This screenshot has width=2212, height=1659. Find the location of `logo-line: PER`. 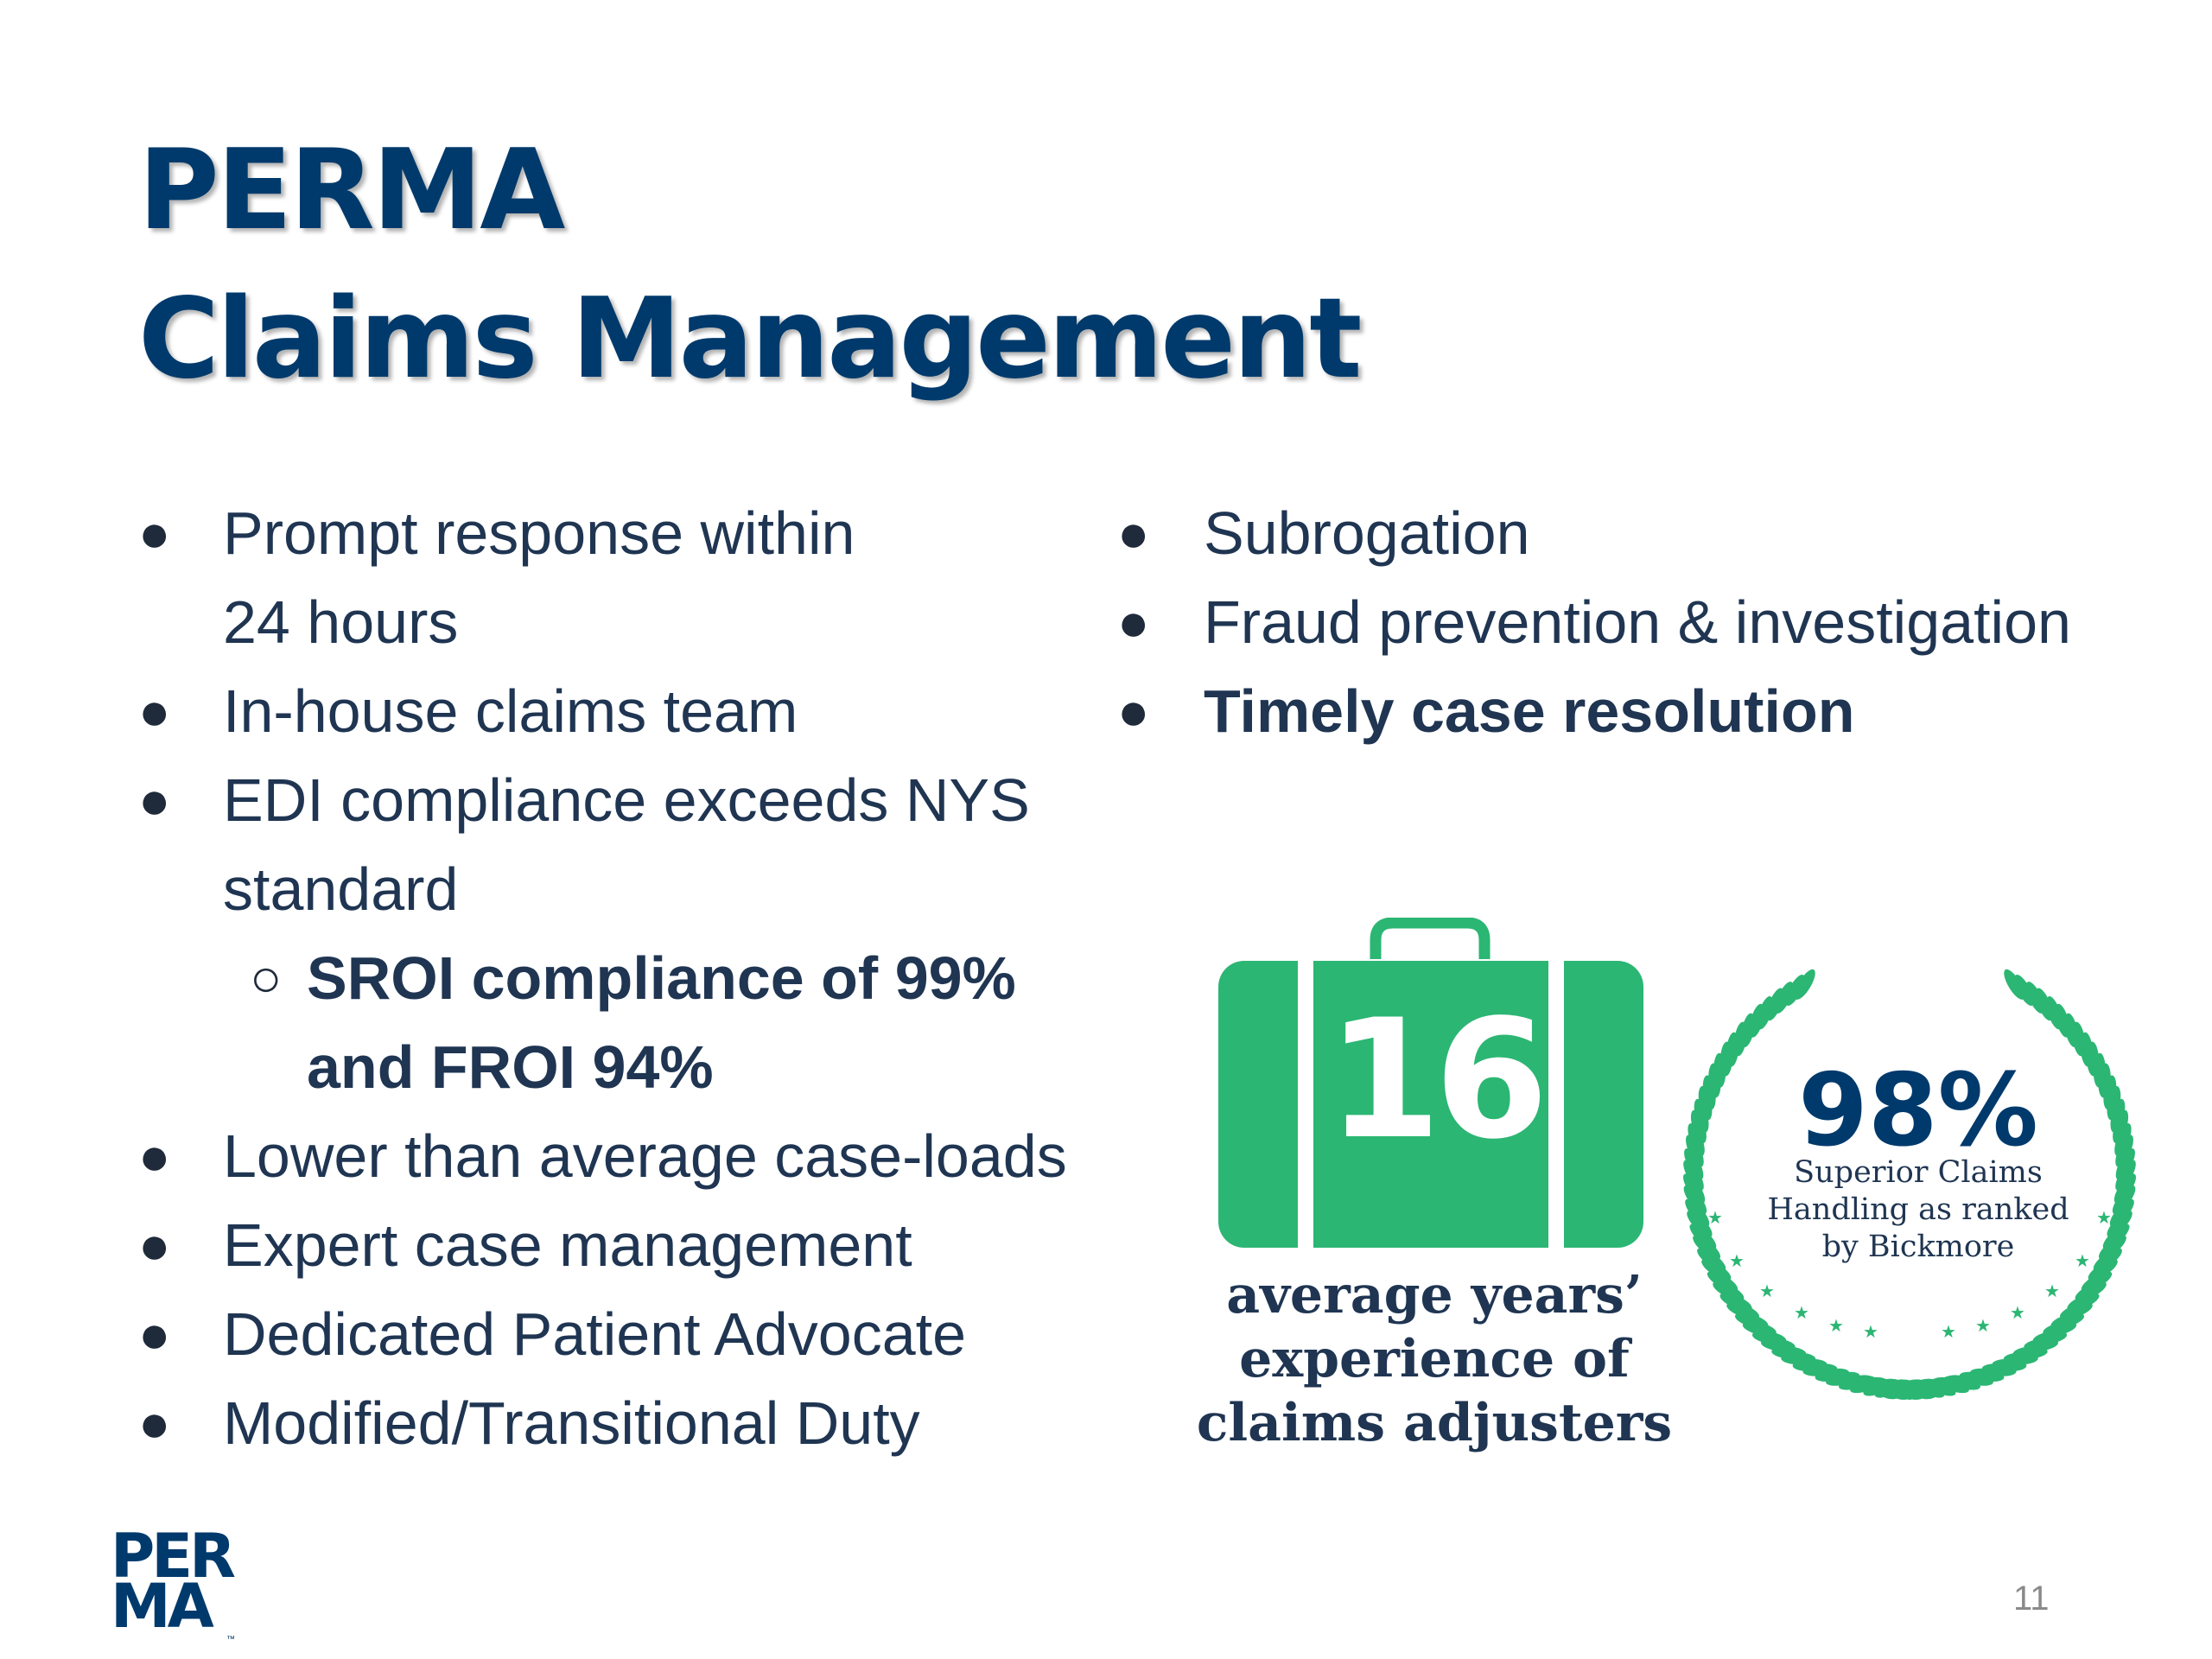

logo-line: PER is located at coordinates (173, 1556).